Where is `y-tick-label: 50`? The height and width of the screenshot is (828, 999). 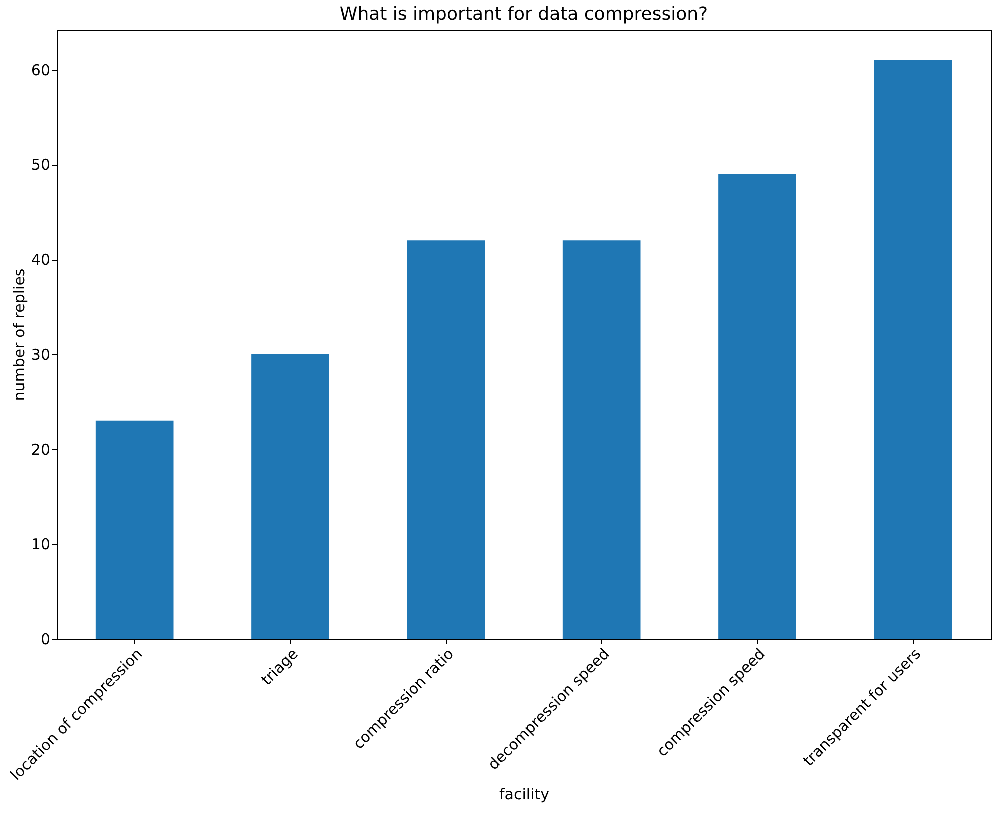
y-tick-label: 50 is located at coordinates (40, 165).